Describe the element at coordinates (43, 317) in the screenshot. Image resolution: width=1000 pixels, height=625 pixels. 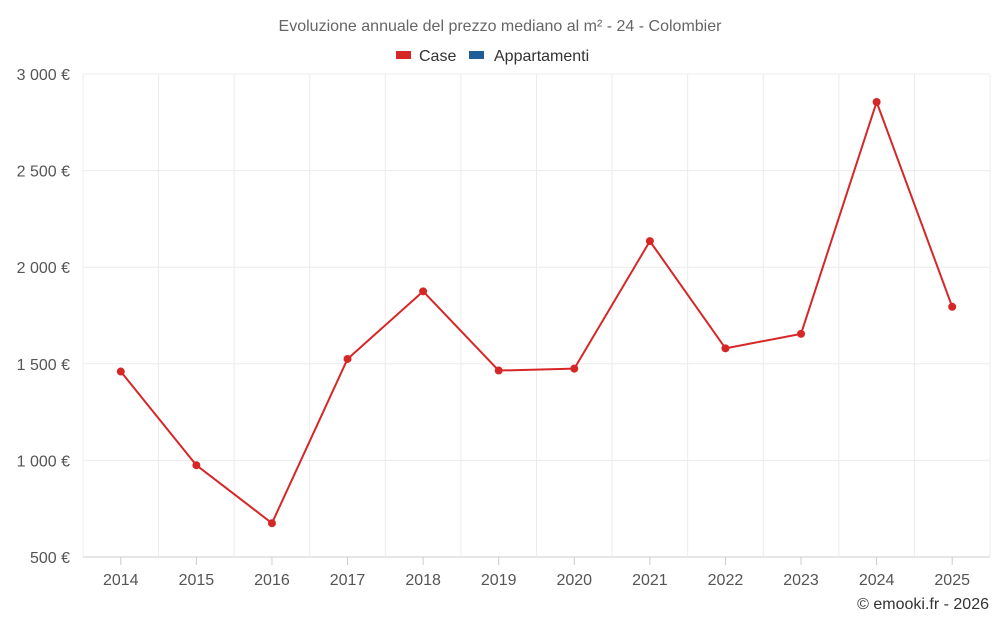
I see `y-axis: 500 € 1 000 € 1 500 € 2 000 € 2 500 € 3 000 €` at that location.